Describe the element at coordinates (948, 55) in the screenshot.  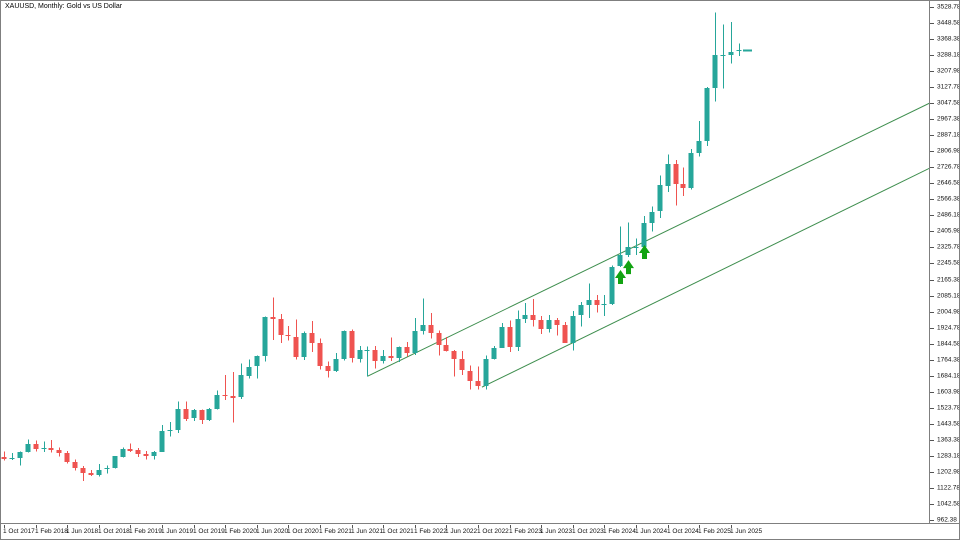
I see `price-tick-label: 3288.18` at that location.